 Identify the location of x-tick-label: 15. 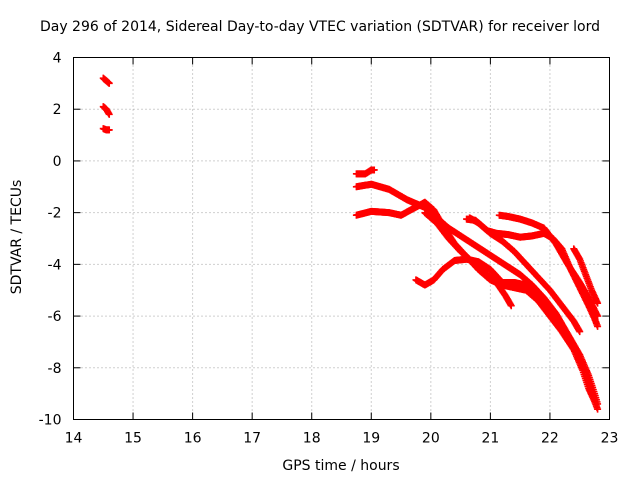
(133, 439).